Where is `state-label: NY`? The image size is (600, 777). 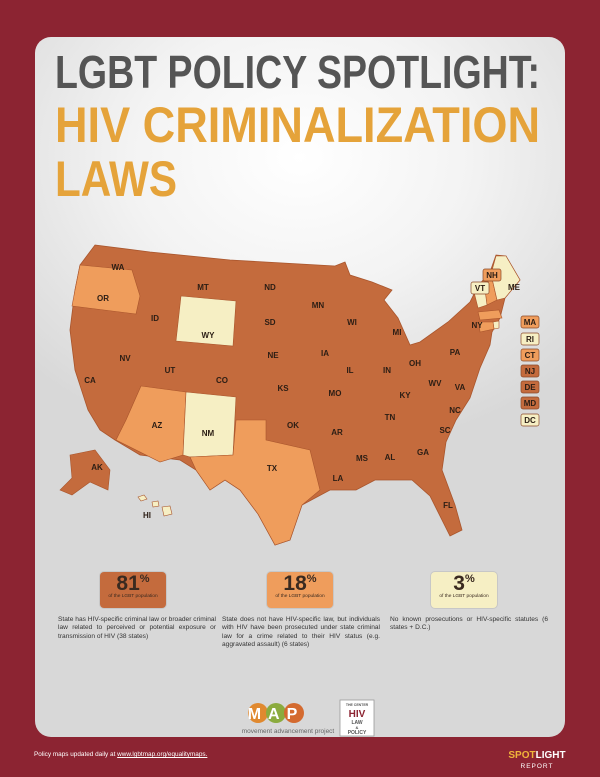
state-label: NY is located at coordinates (477, 325).